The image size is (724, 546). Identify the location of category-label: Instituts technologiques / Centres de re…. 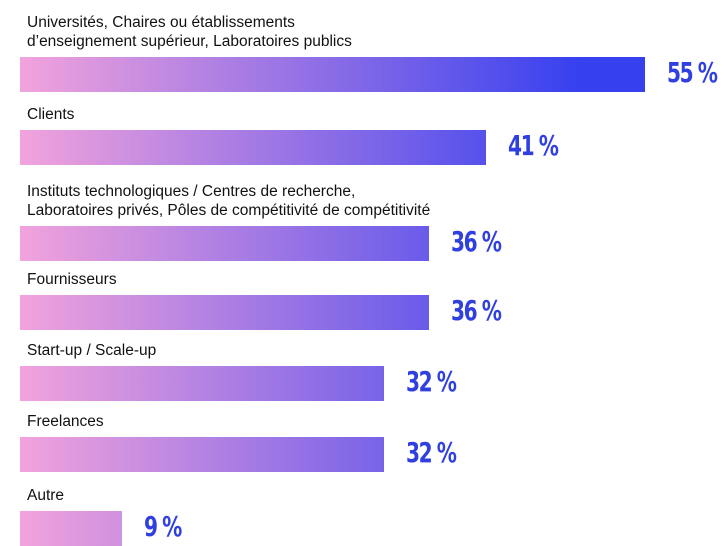
(229, 201).